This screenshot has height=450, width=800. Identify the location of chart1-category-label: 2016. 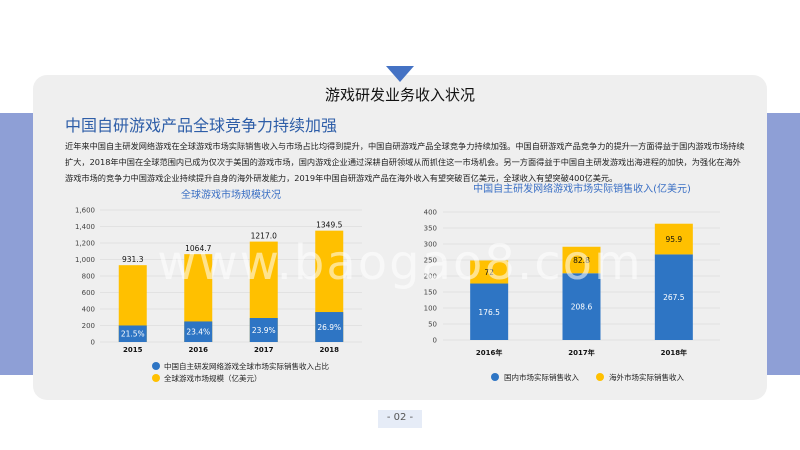
(199, 350).